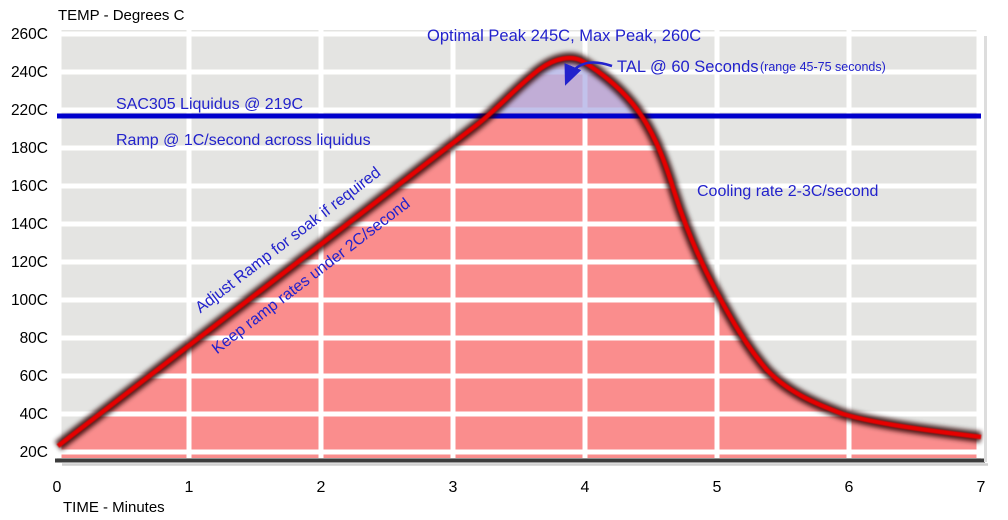  I want to click on y-tick-label: 240C, so click(29, 72).